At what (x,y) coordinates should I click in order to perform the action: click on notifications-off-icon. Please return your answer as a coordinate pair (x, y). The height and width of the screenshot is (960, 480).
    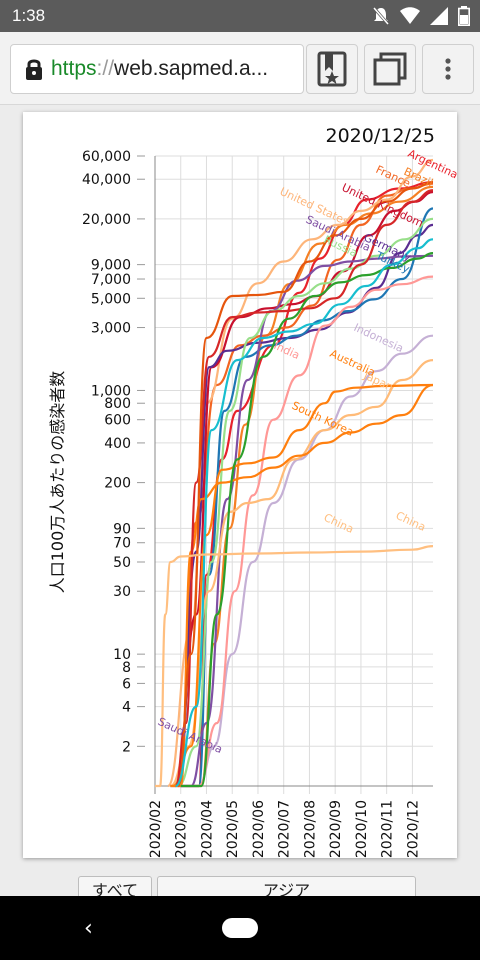
    Looking at the image, I should click on (381, 16).